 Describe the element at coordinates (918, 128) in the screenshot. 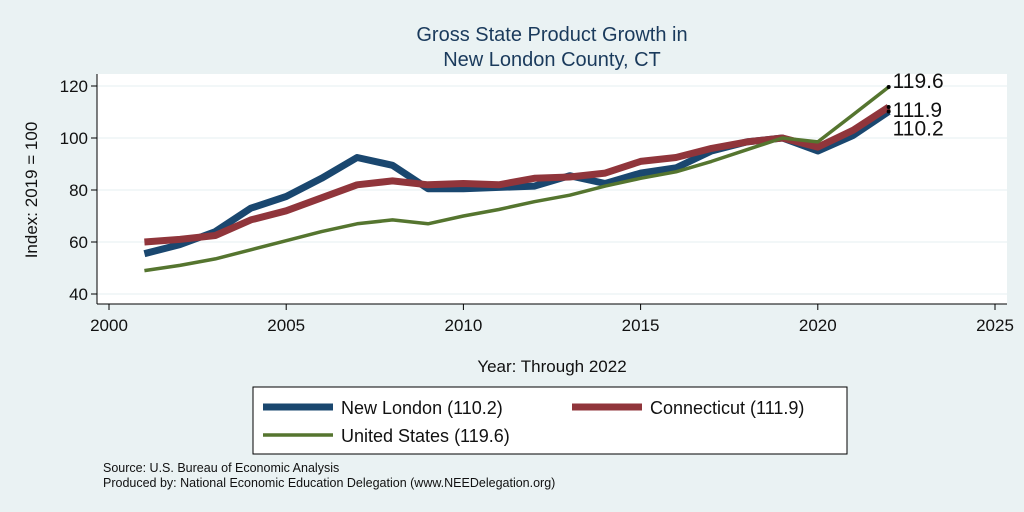

I see `end-label-new-london: 110.2` at that location.